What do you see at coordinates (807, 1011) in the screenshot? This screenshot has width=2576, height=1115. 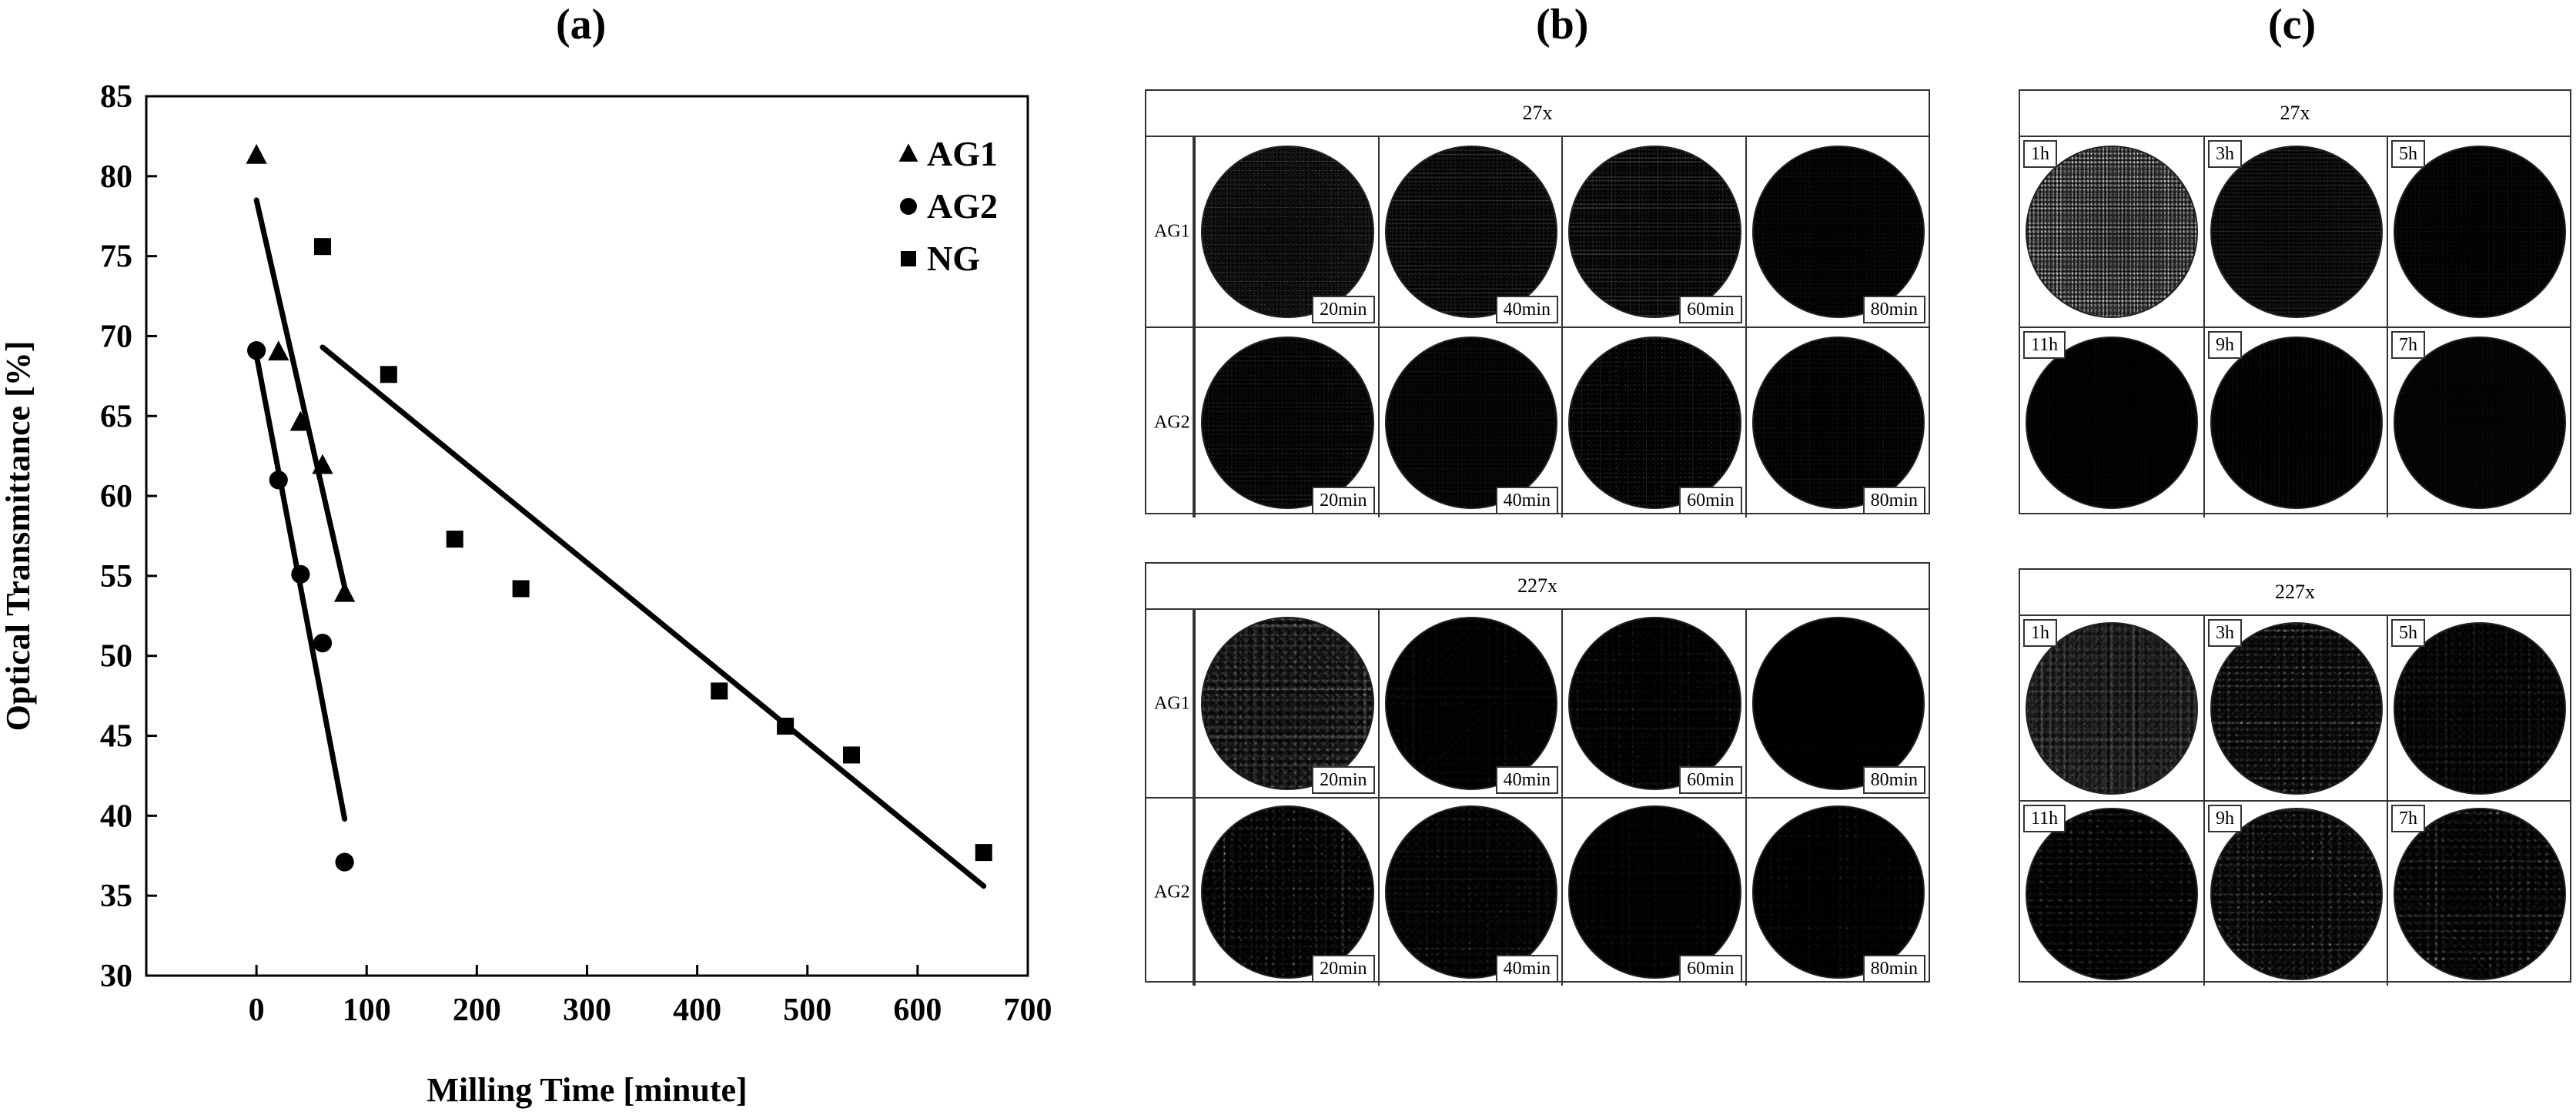 I see `x-tick-label: 500` at bounding box center [807, 1011].